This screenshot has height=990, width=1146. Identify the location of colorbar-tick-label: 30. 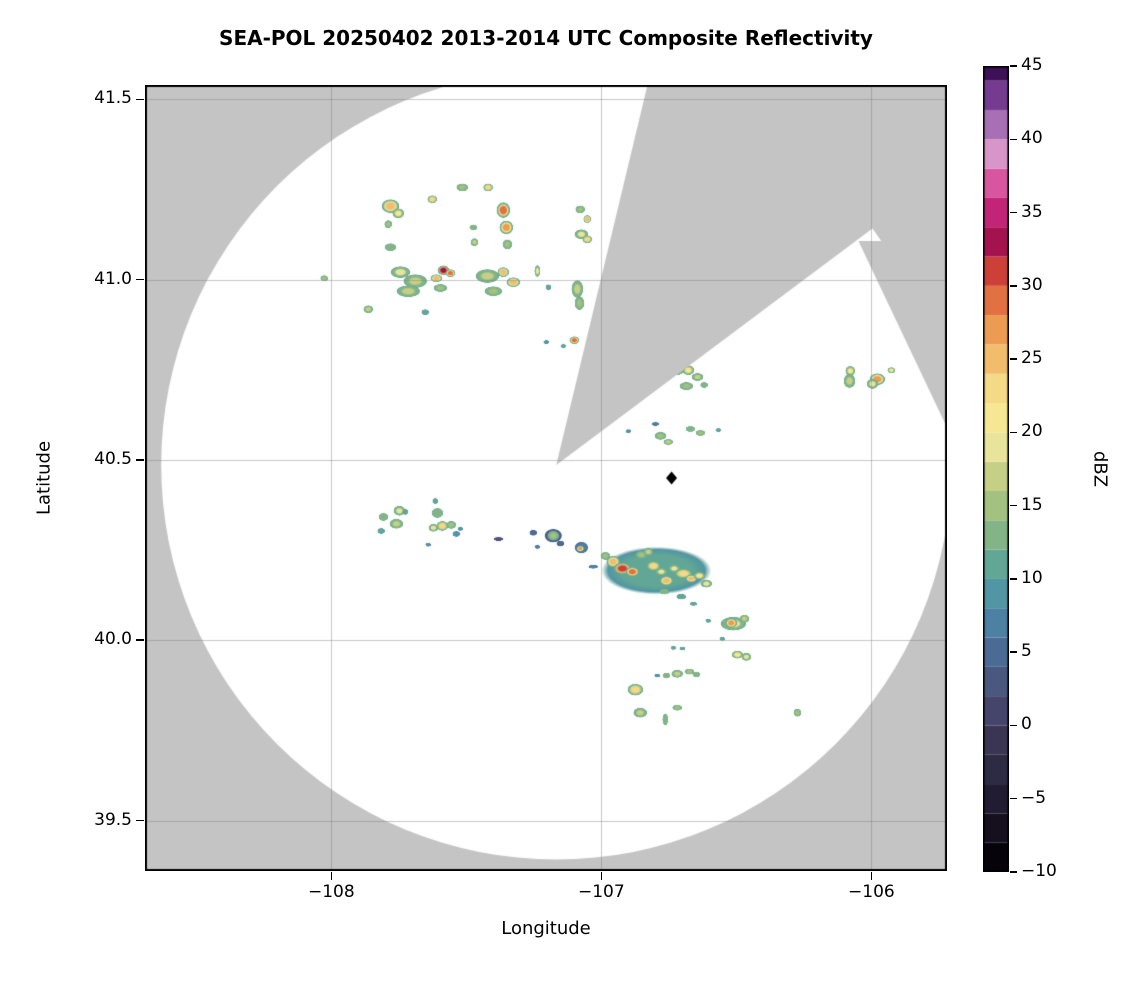
(1032, 284).